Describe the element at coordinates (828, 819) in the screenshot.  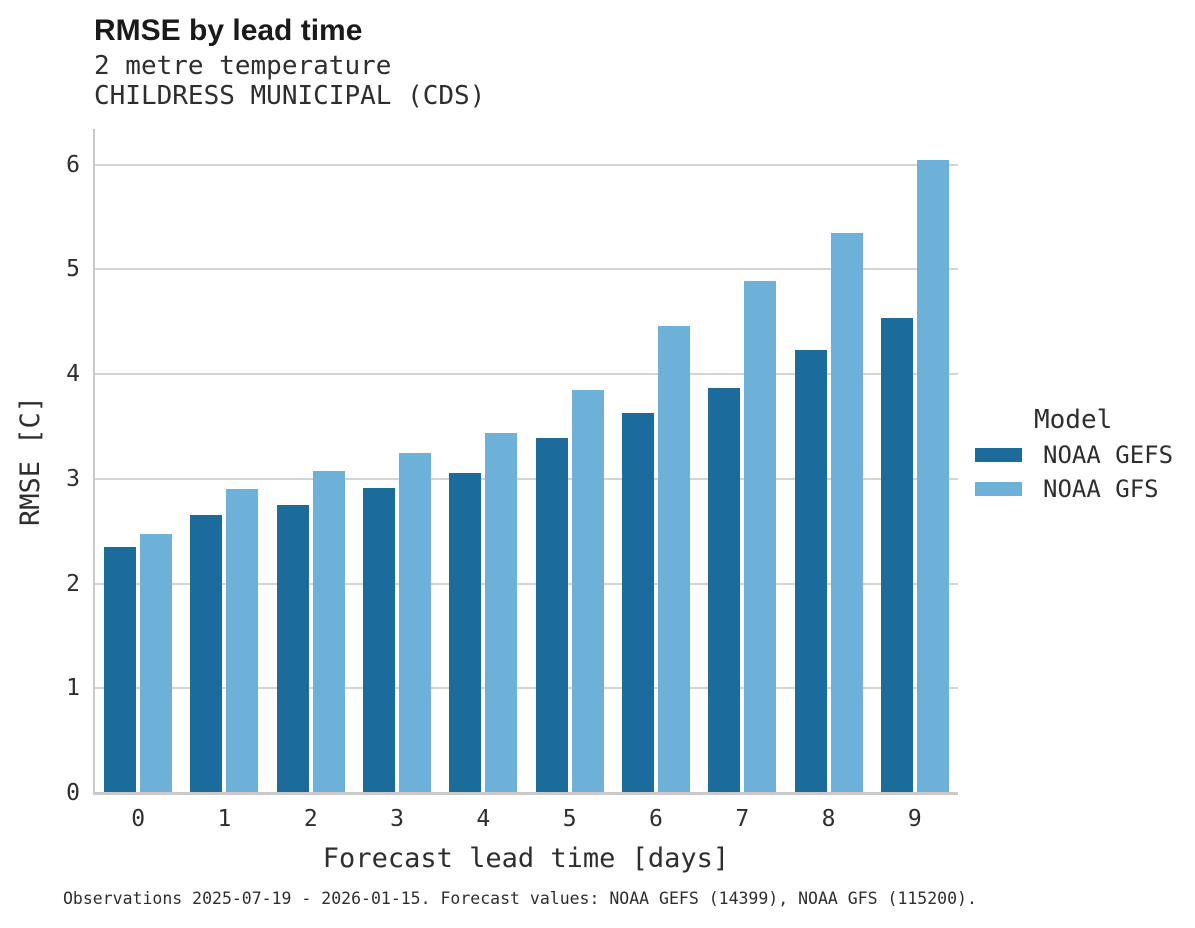
I see `x-tick-label-8: 8` at that location.